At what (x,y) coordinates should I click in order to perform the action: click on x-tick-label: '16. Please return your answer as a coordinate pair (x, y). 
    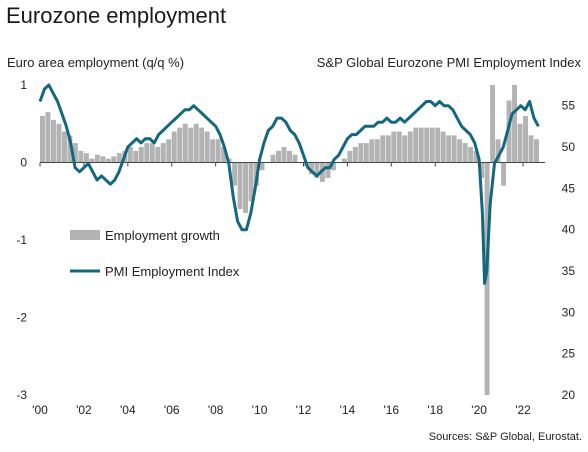
    Looking at the image, I should click on (391, 410).